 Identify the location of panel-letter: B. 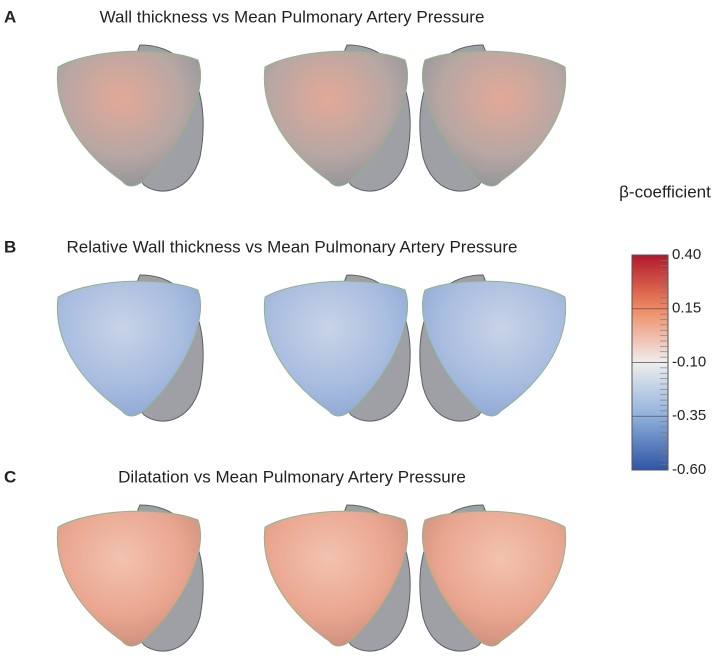
(10, 246).